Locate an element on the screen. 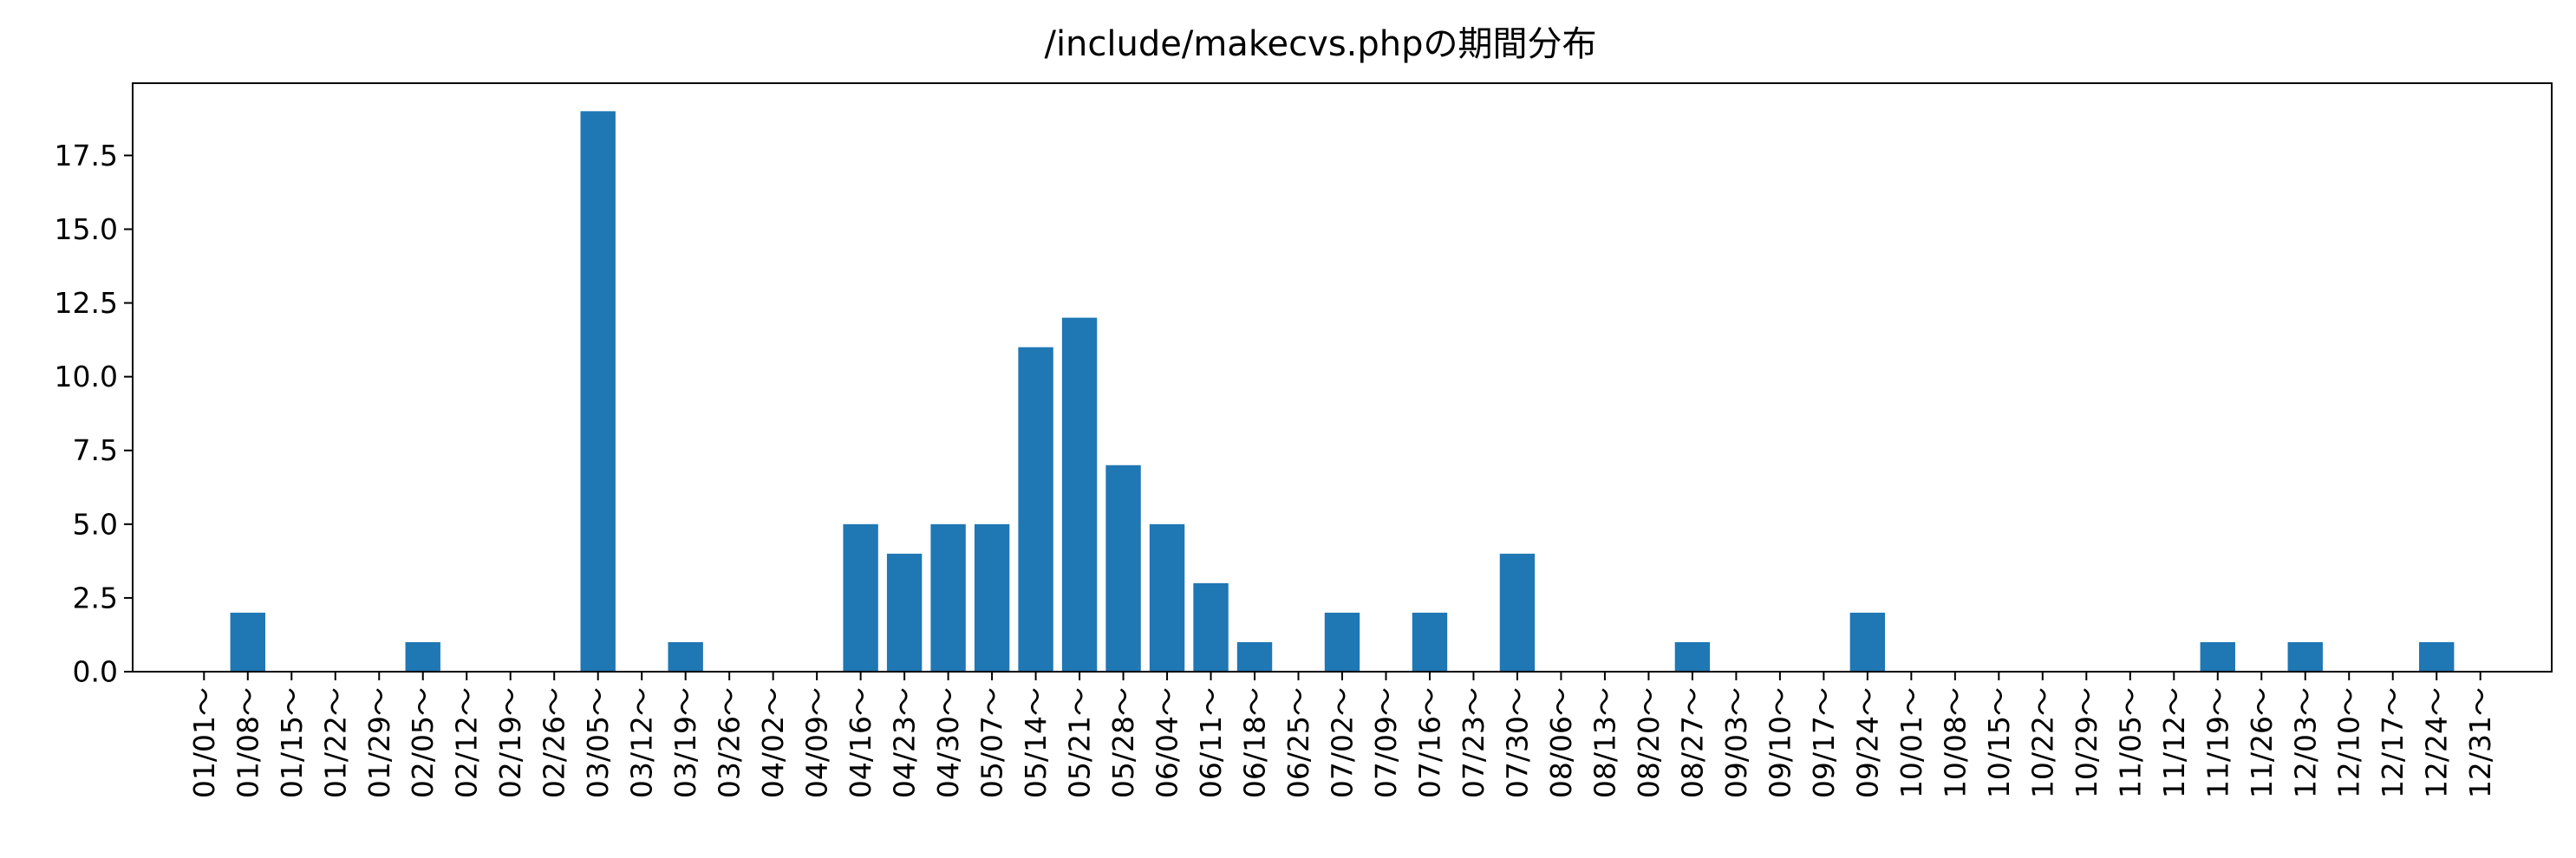  y-tick-label: 17.5 is located at coordinates (87, 155).